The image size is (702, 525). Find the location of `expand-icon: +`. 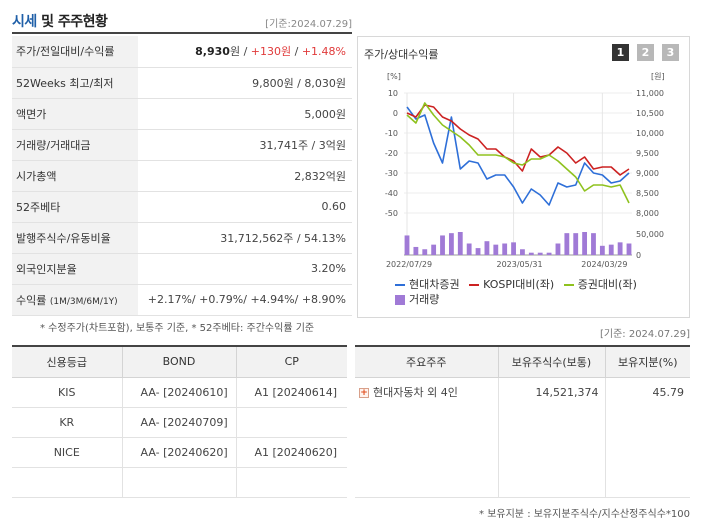

expand-icon: + is located at coordinates (364, 393).